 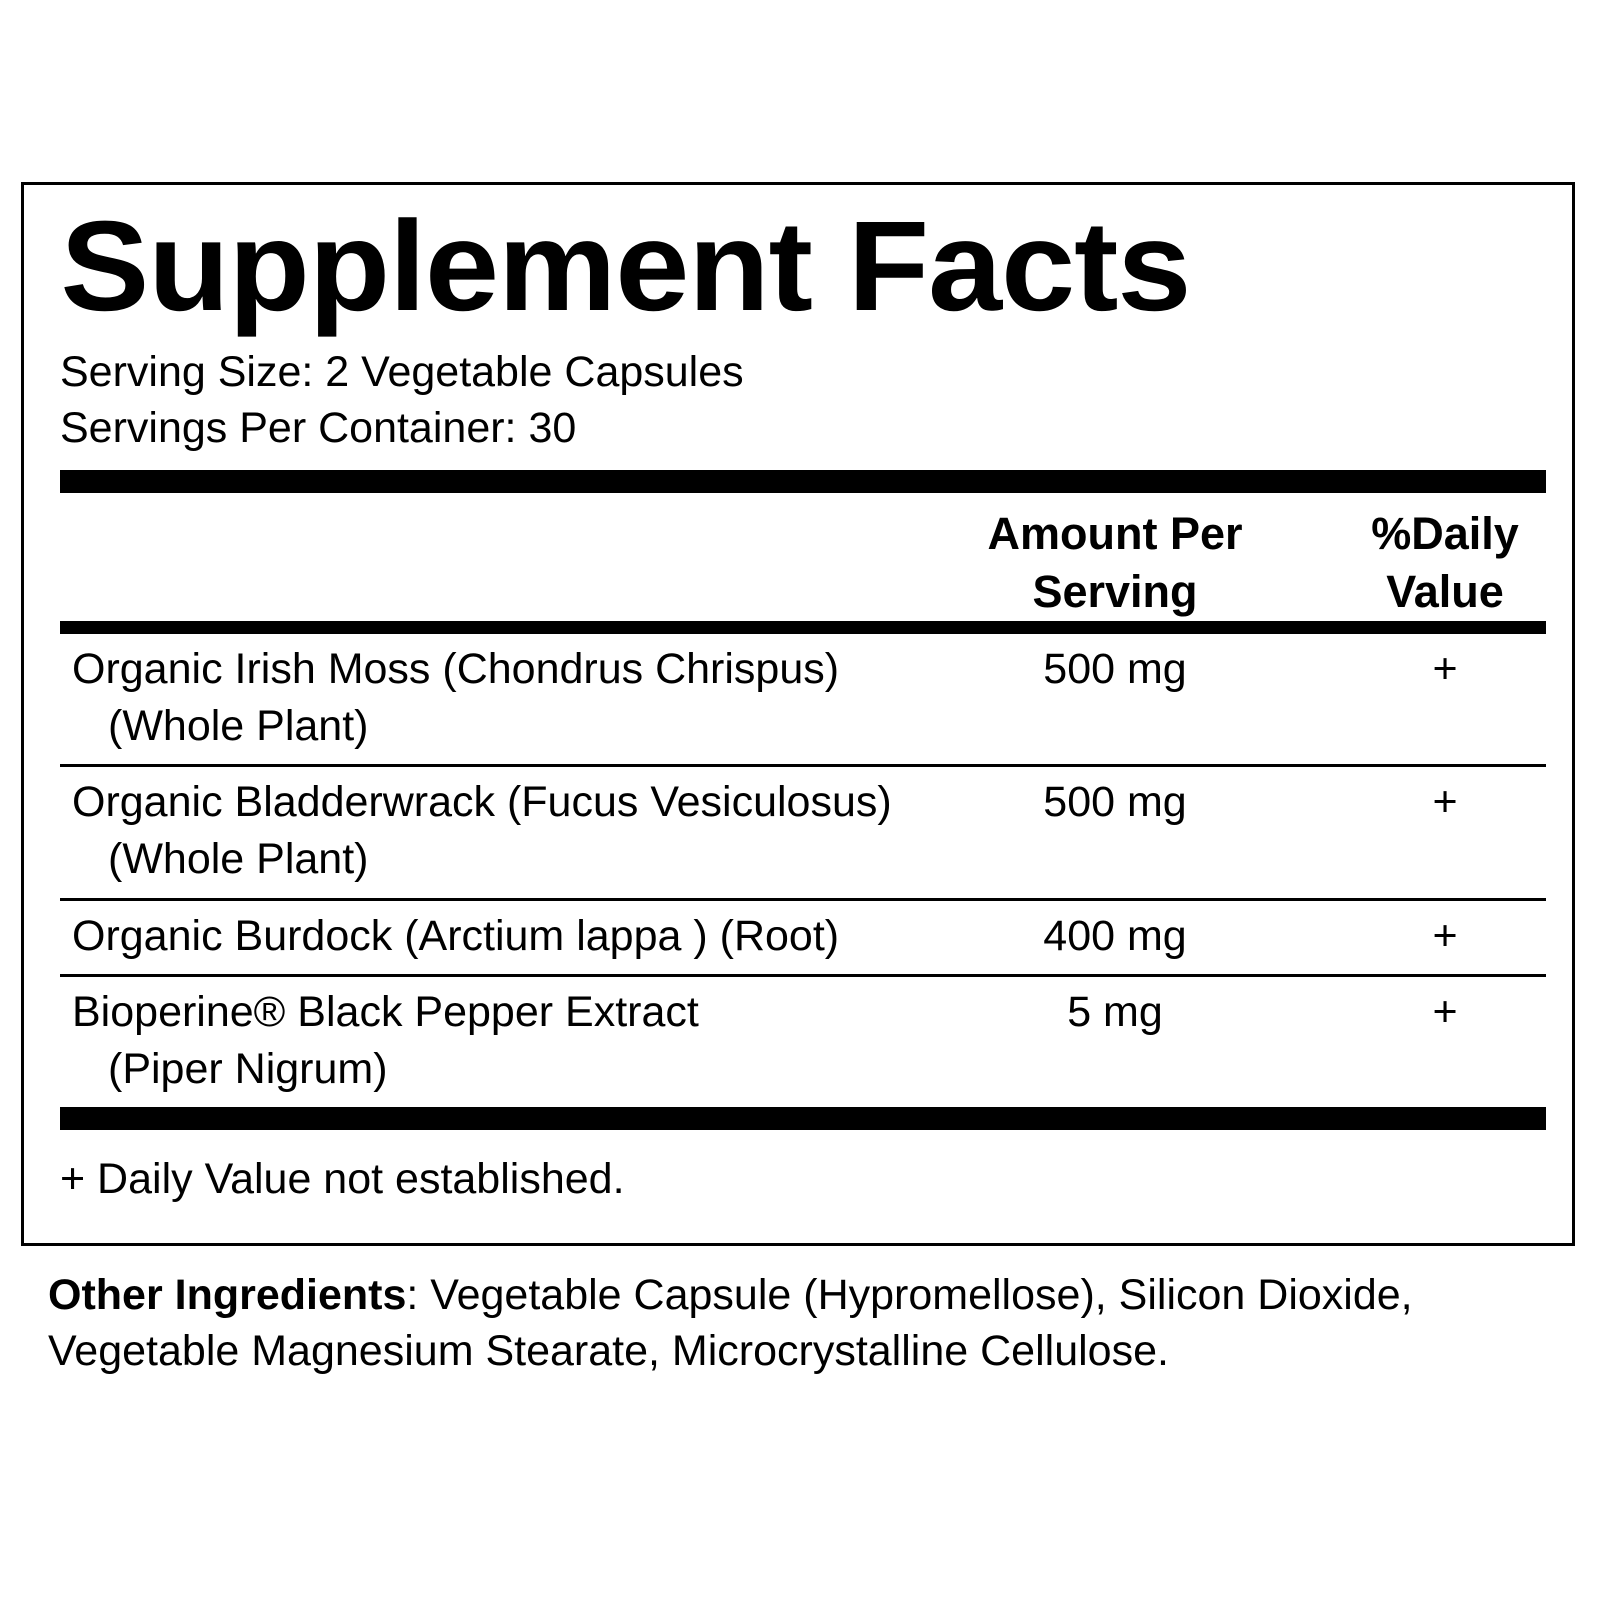 I want to click on ingredient-name: Organic Bladderwrack (Fucus Vesiculosus), so click(x=482, y=802).